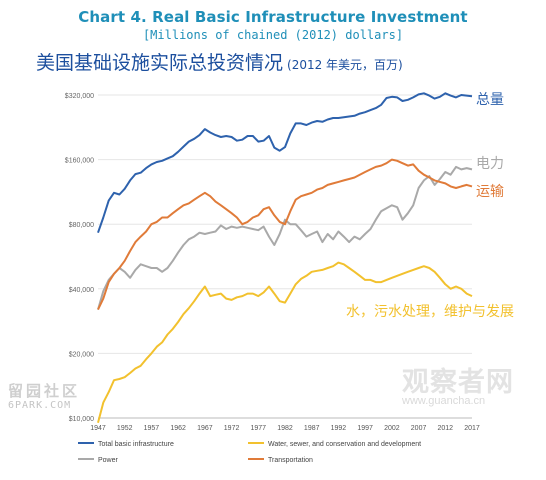 The image size is (546, 480). What do you see at coordinates (136, 444) in the screenshot?
I see `legend-label: Total basic infrastructure` at bounding box center [136, 444].